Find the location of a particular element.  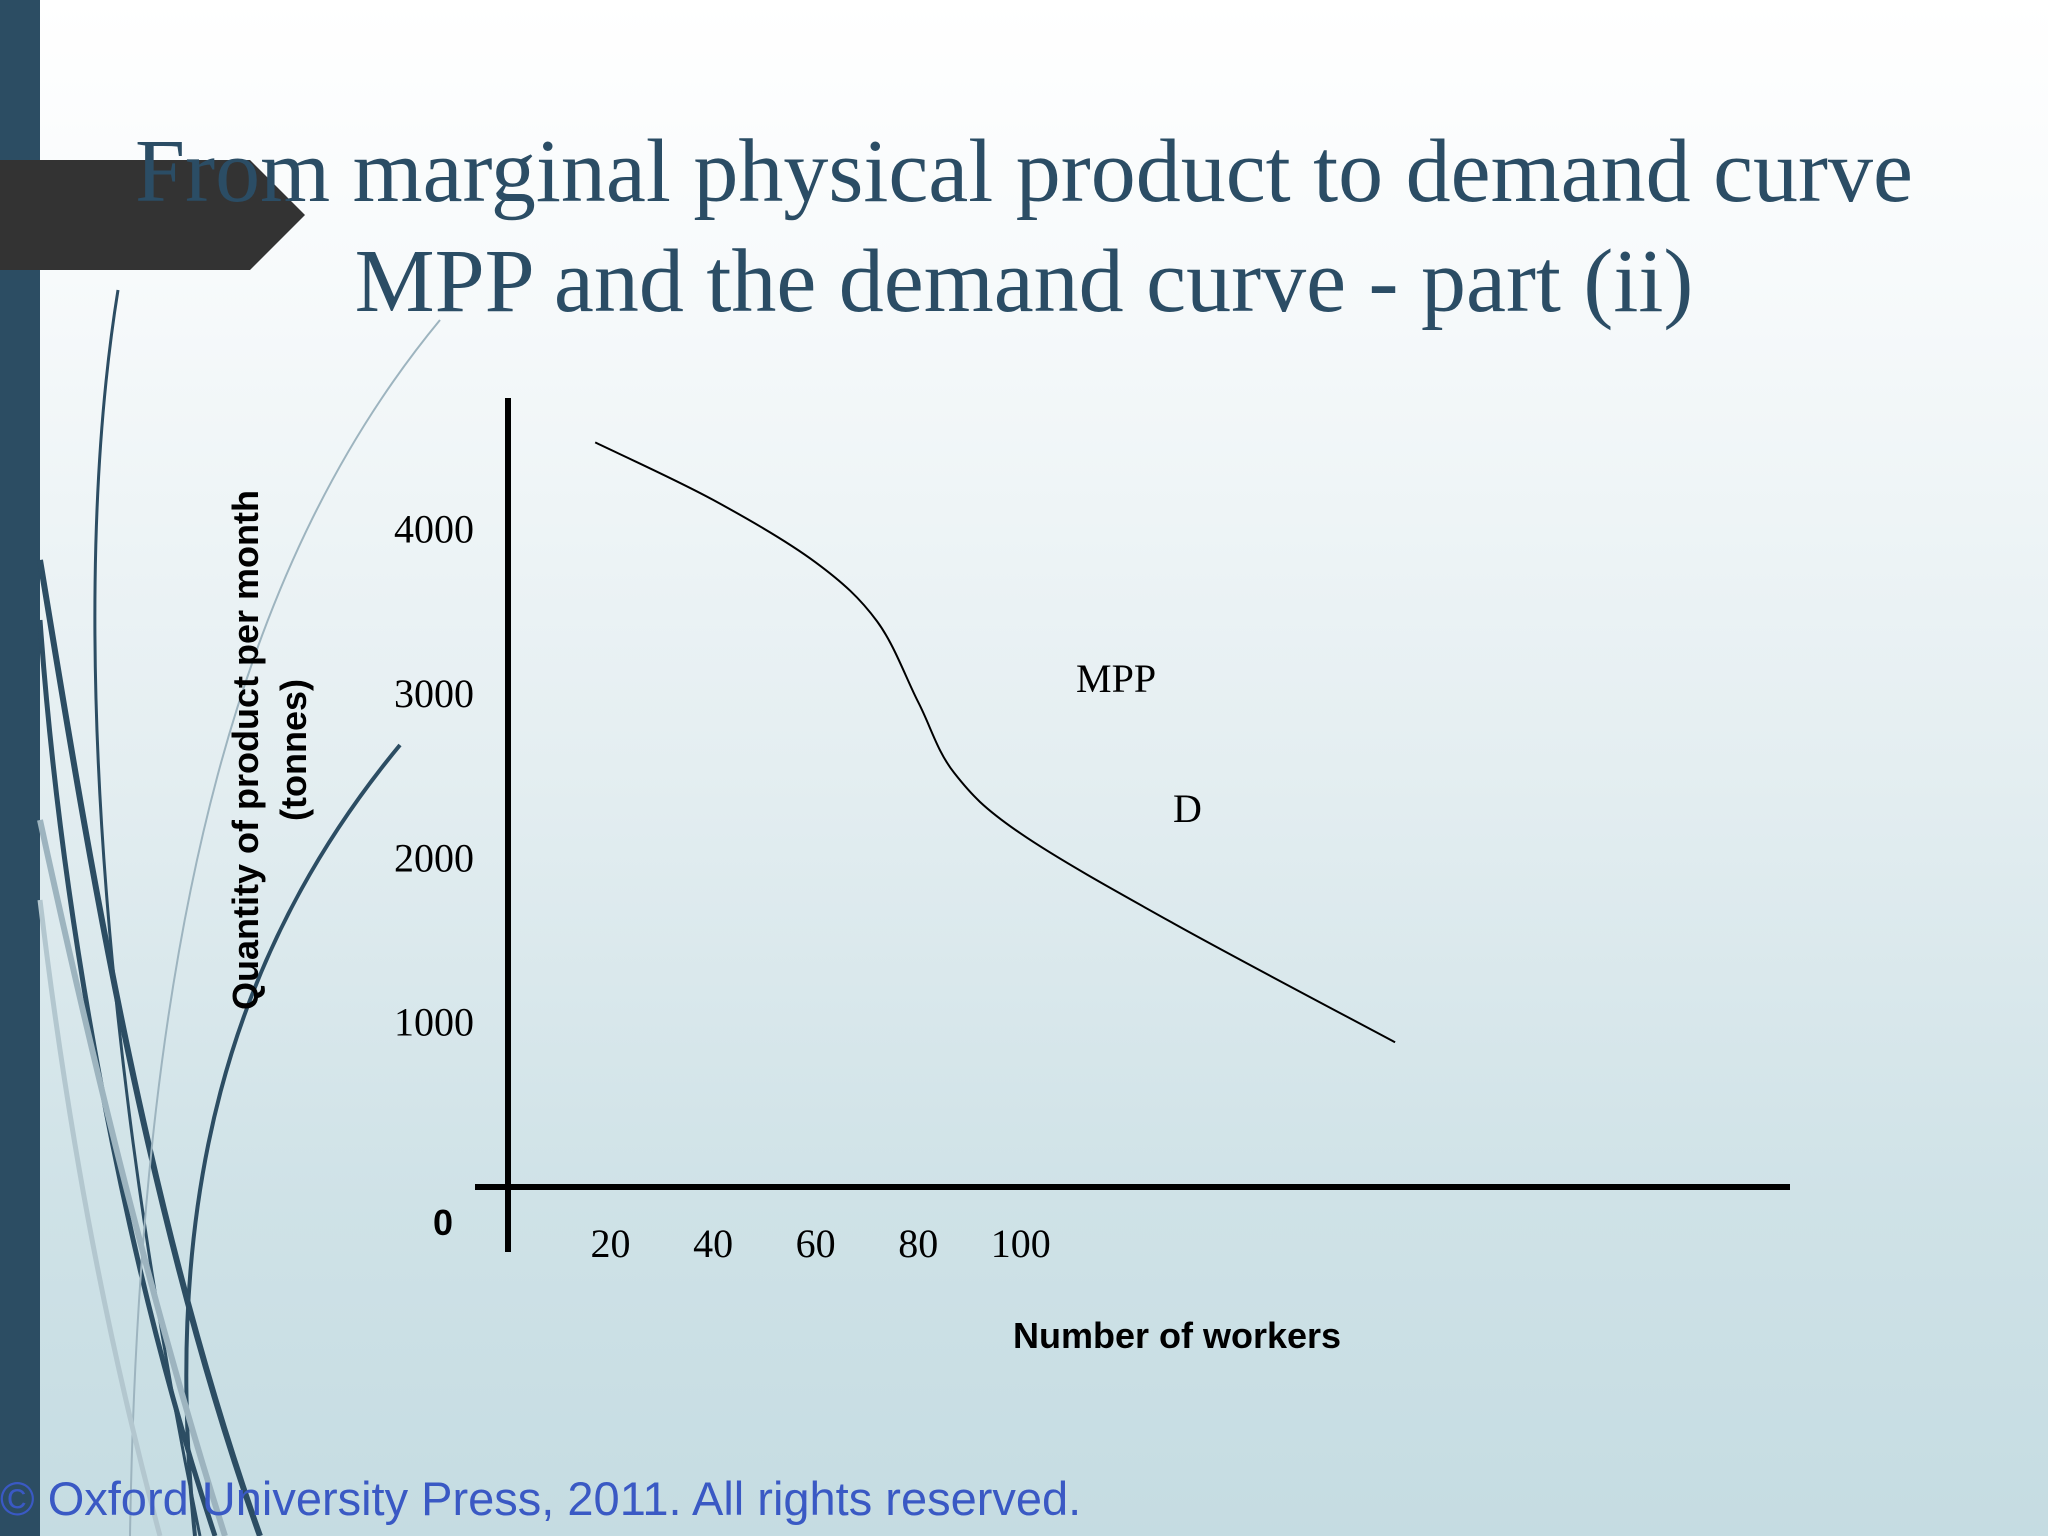

curve-label-d: D is located at coordinates (1187, 808).